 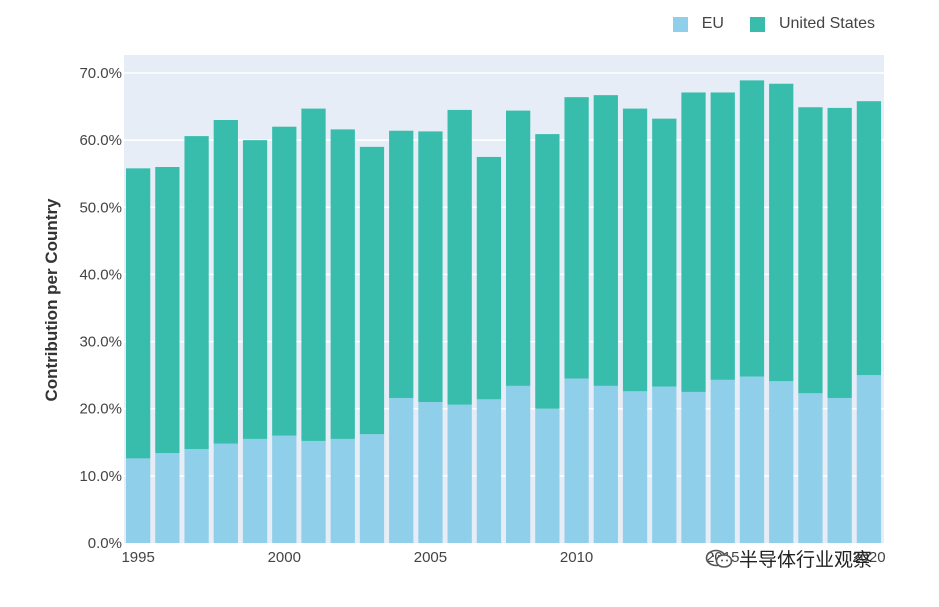 What do you see at coordinates (100, 476) in the screenshot?
I see `y-tick-label: 10.0%` at bounding box center [100, 476].